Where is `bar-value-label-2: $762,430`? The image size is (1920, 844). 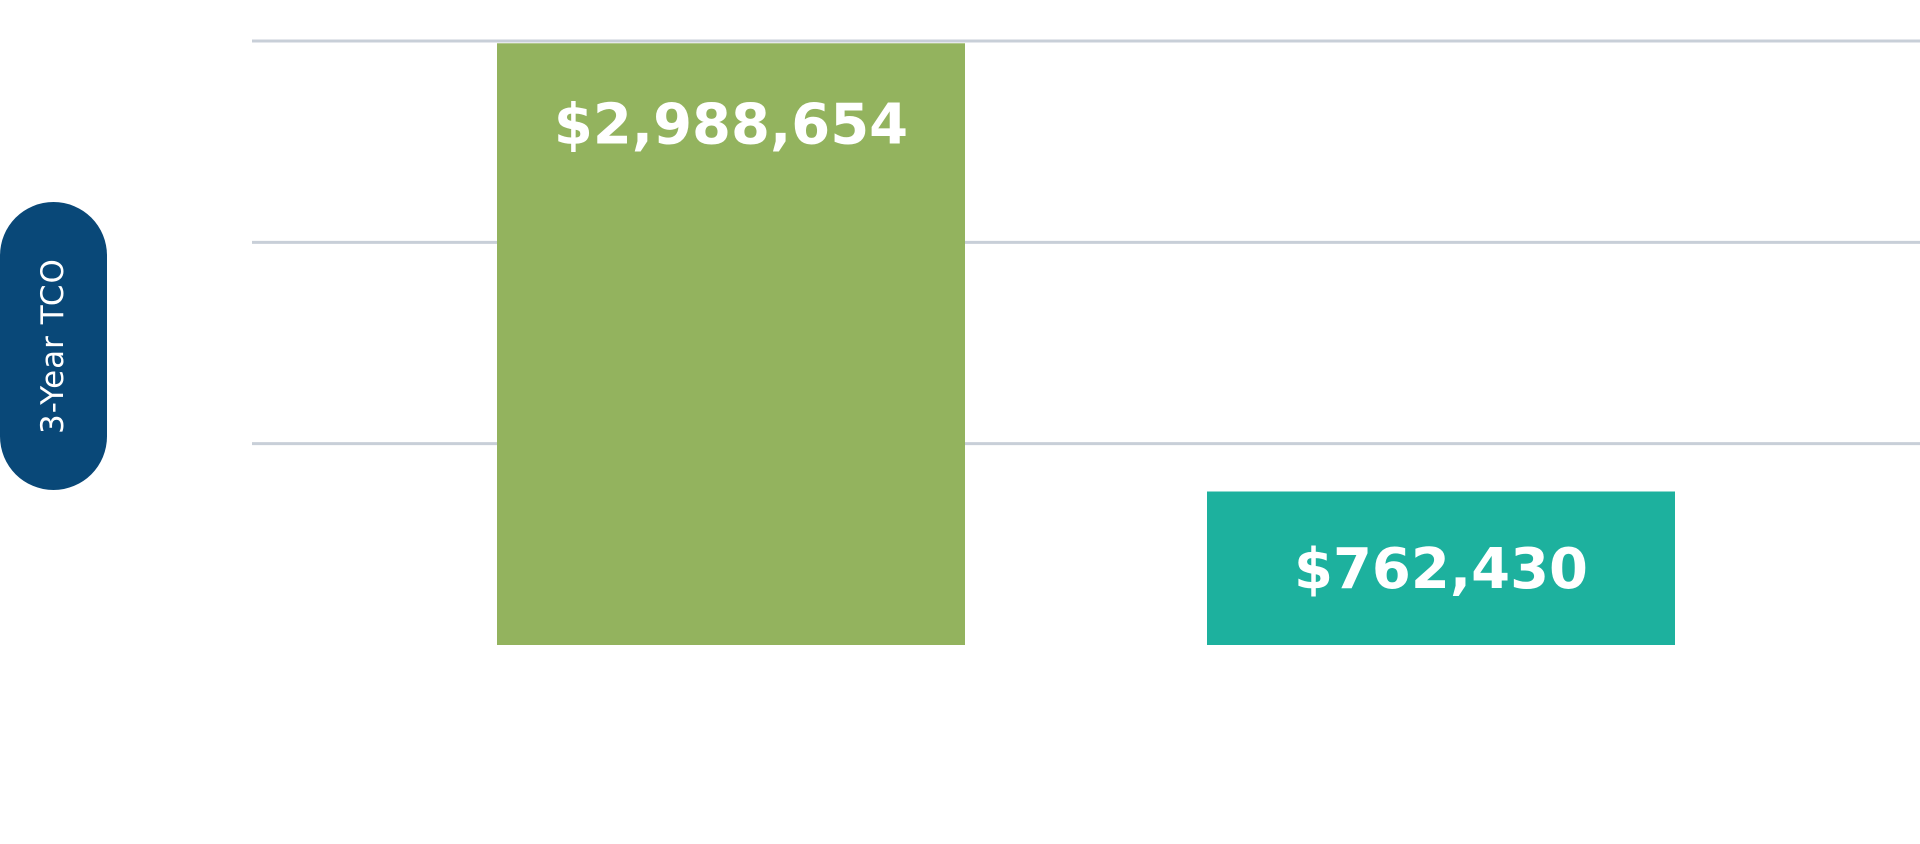
bar-value-label-2: $762,430 is located at coordinates (1441, 569).